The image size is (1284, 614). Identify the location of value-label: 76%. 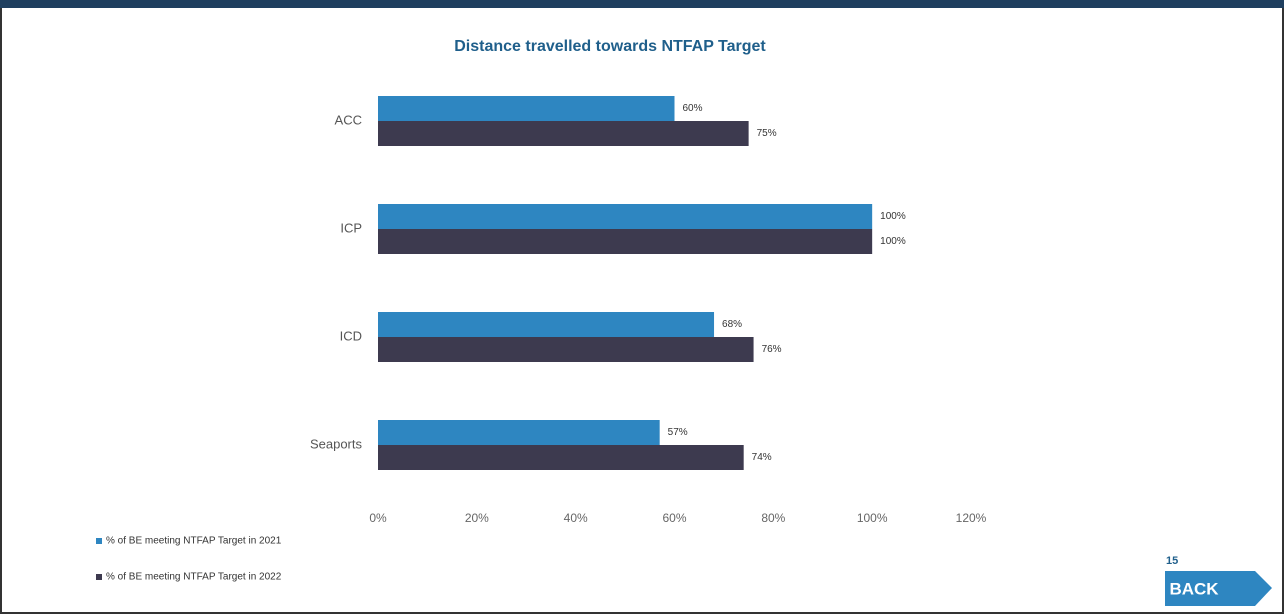
(772, 349).